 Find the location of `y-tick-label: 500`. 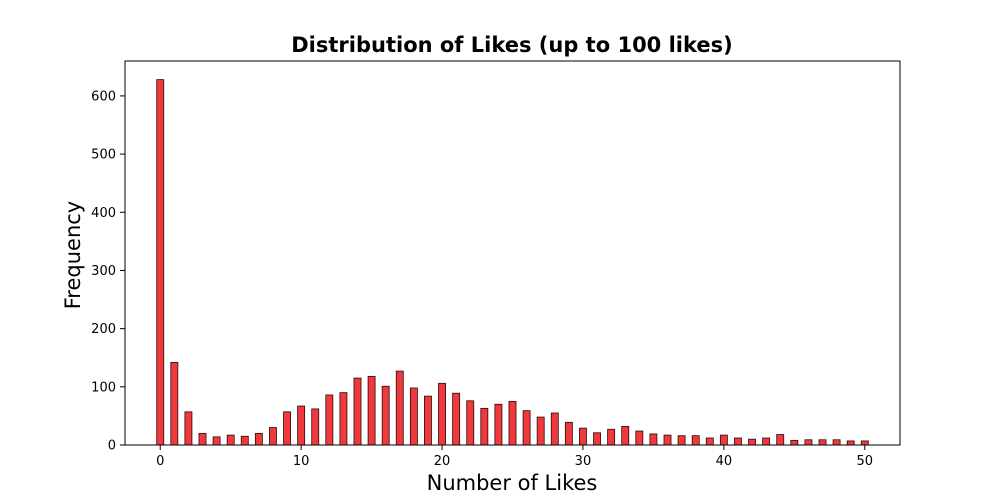

y-tick-label: 500 is located at coordinates (103, 155).